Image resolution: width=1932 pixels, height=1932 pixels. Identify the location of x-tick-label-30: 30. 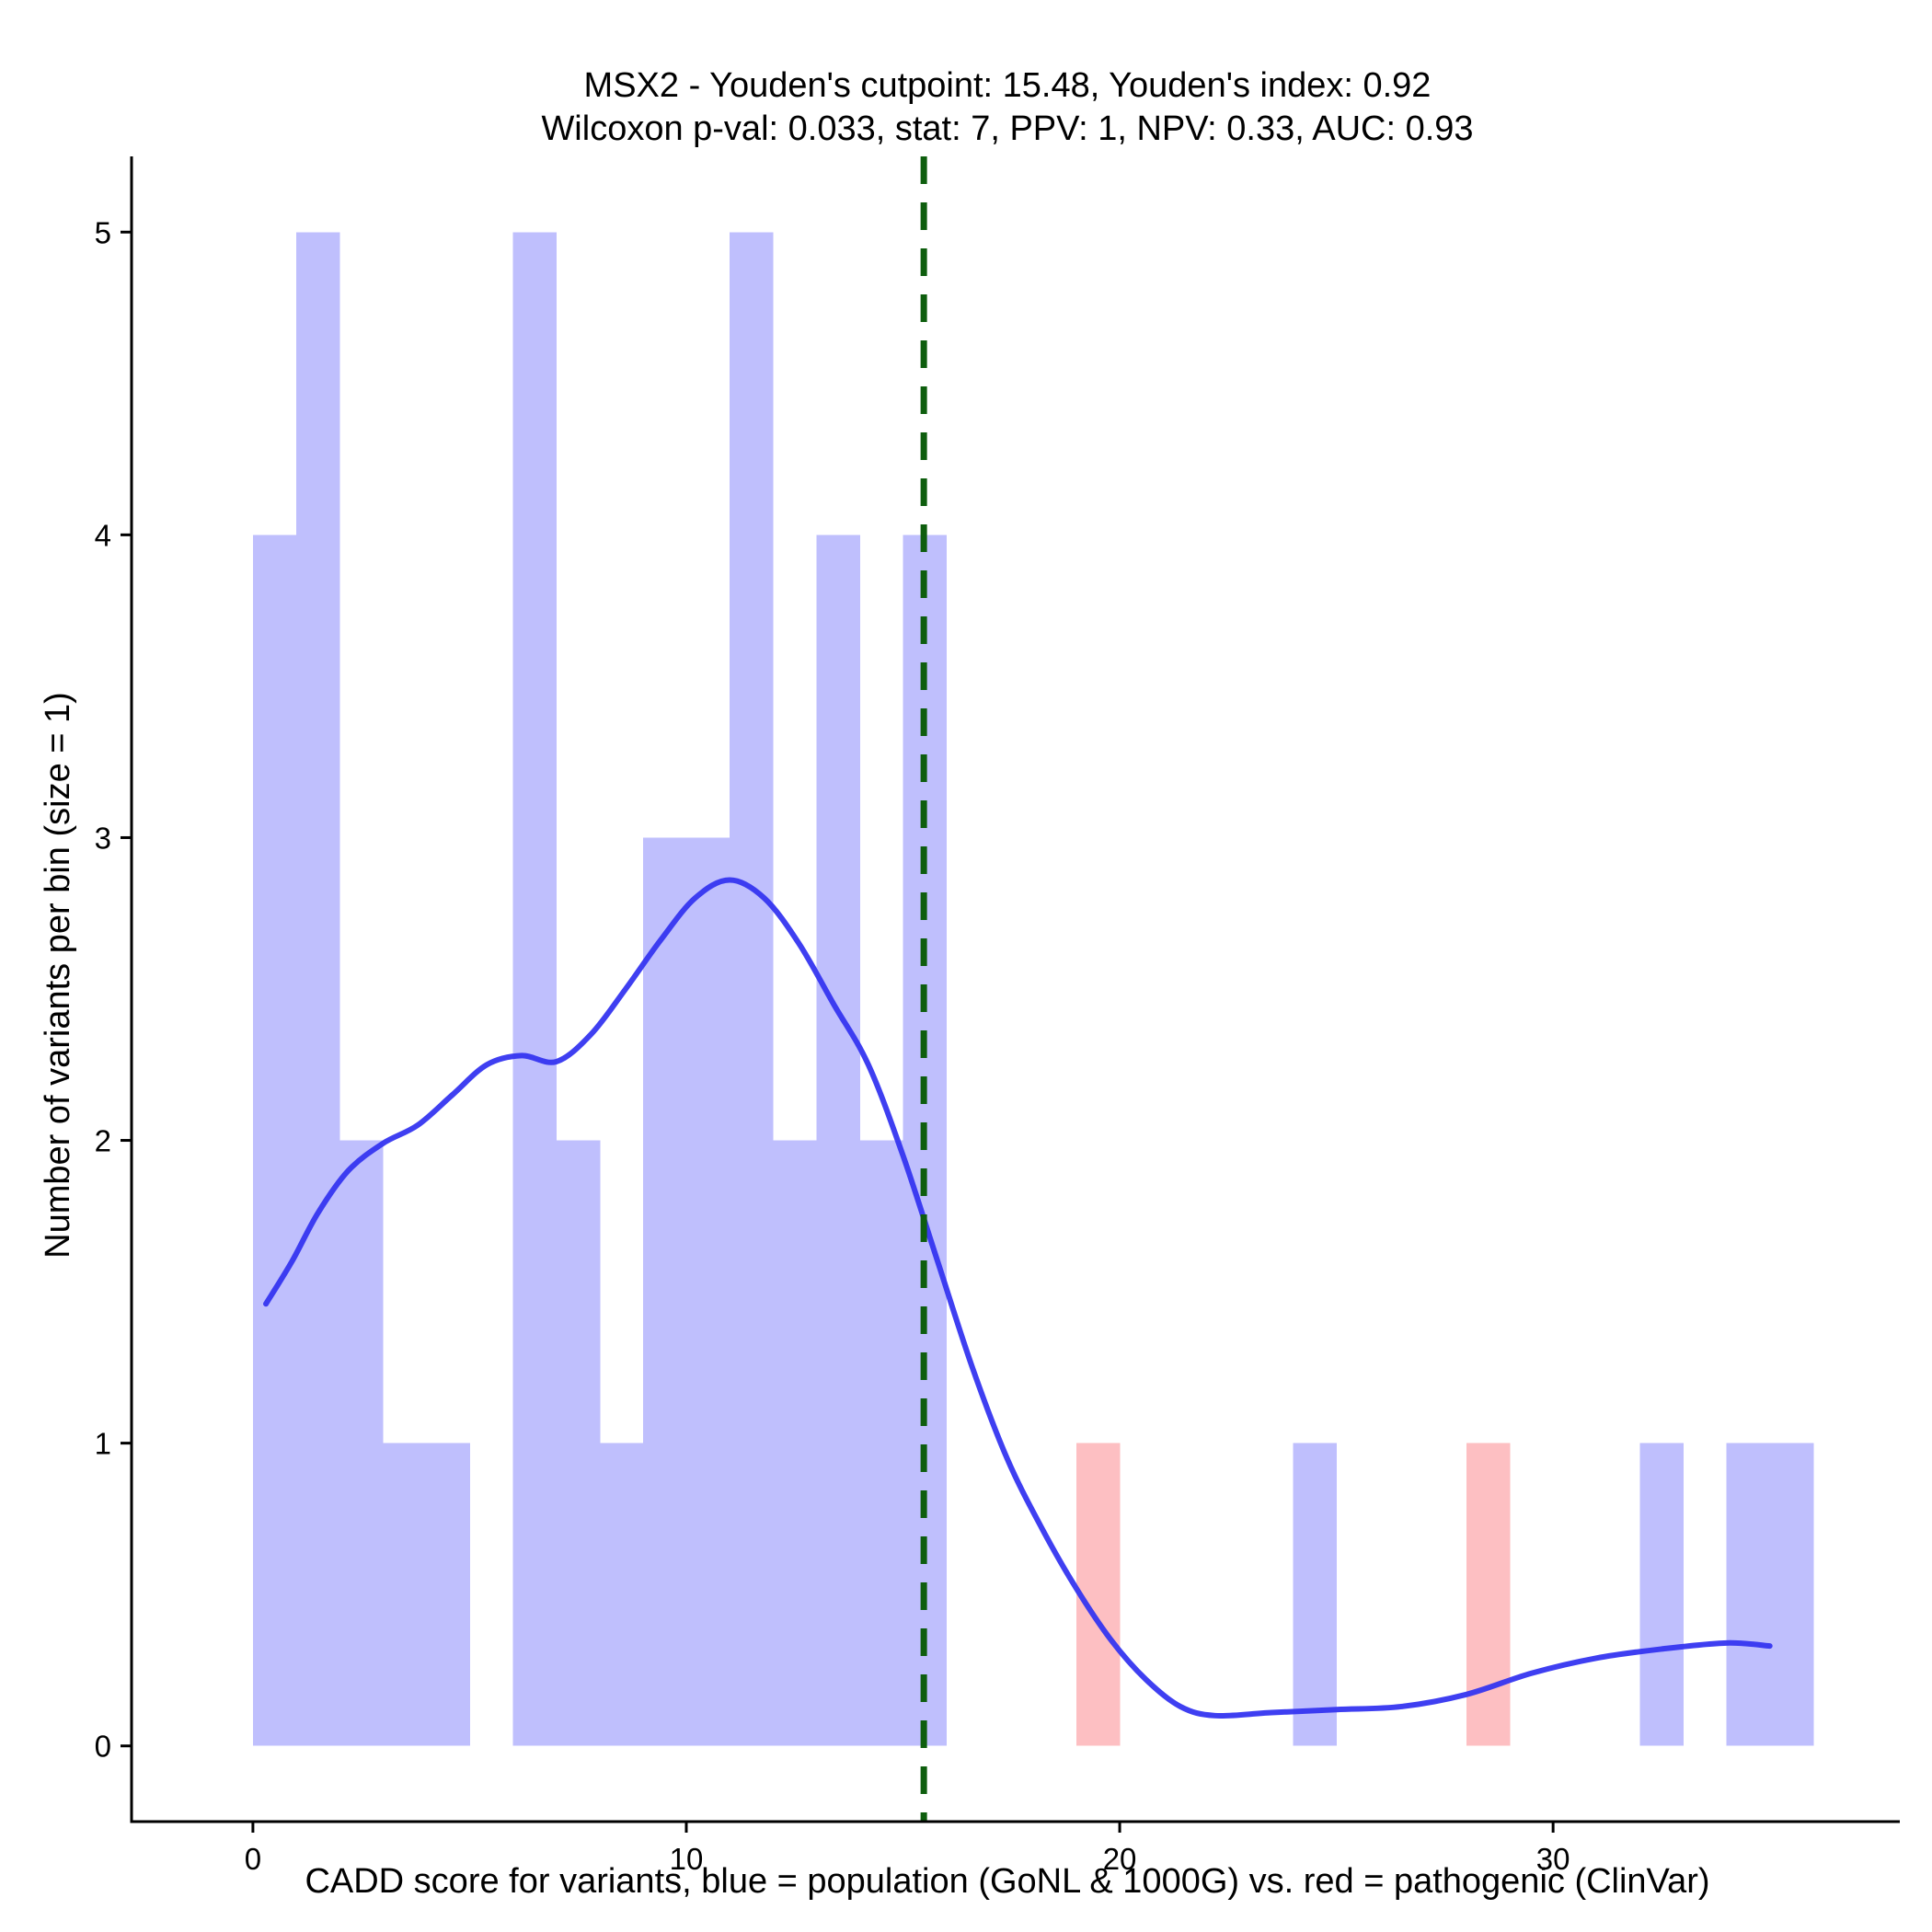
(1553, 1859).